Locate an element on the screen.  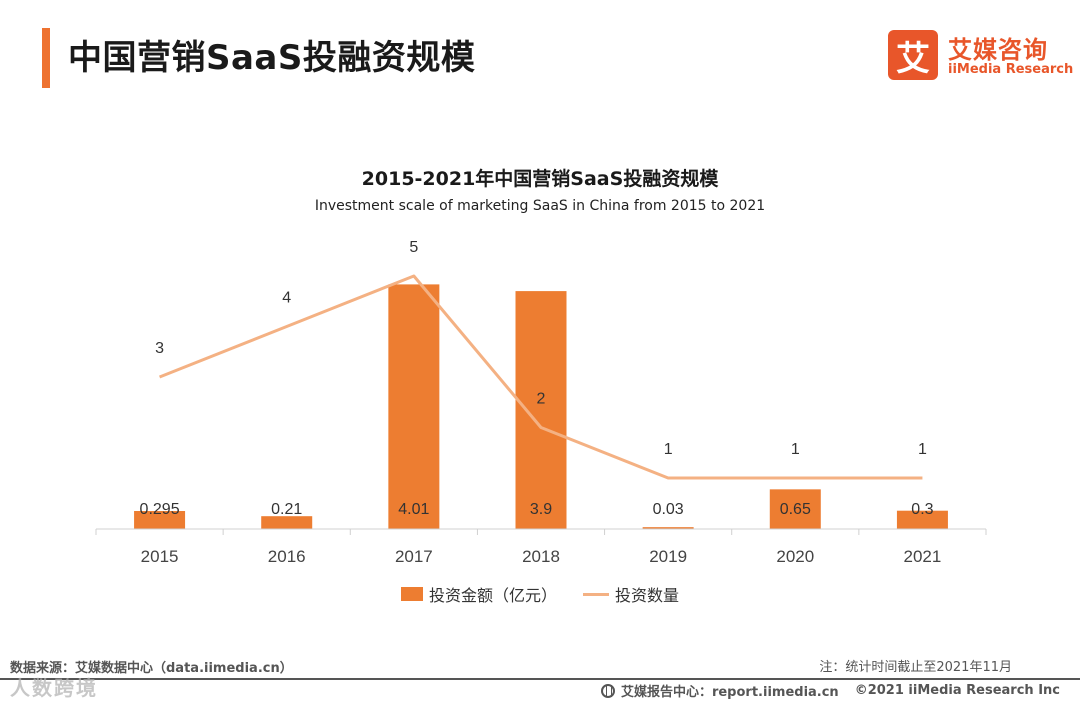
iimedia-logo: 艾 艾媒咨询 iiMedia Research is located at coordinates (980, 56).